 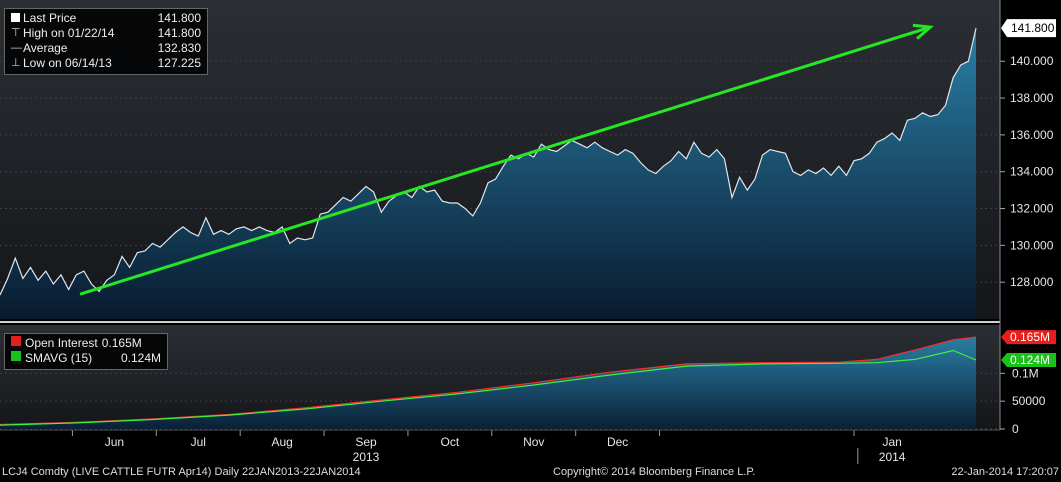 What do you see at coordinates (114, 442) in the screenshot?
I see `x-tick-label: Jun` at bounding box center [114, 442].